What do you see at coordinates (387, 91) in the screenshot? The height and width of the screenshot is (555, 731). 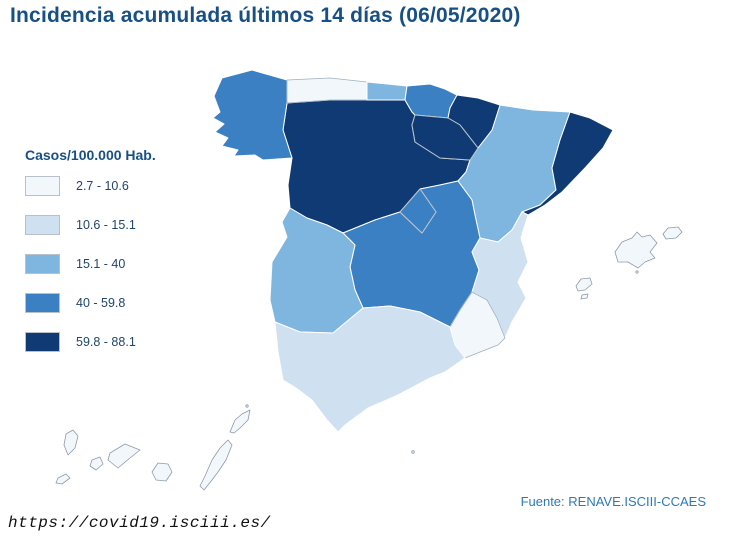 I see `region-cantabria` at bounding box center [387, 91].